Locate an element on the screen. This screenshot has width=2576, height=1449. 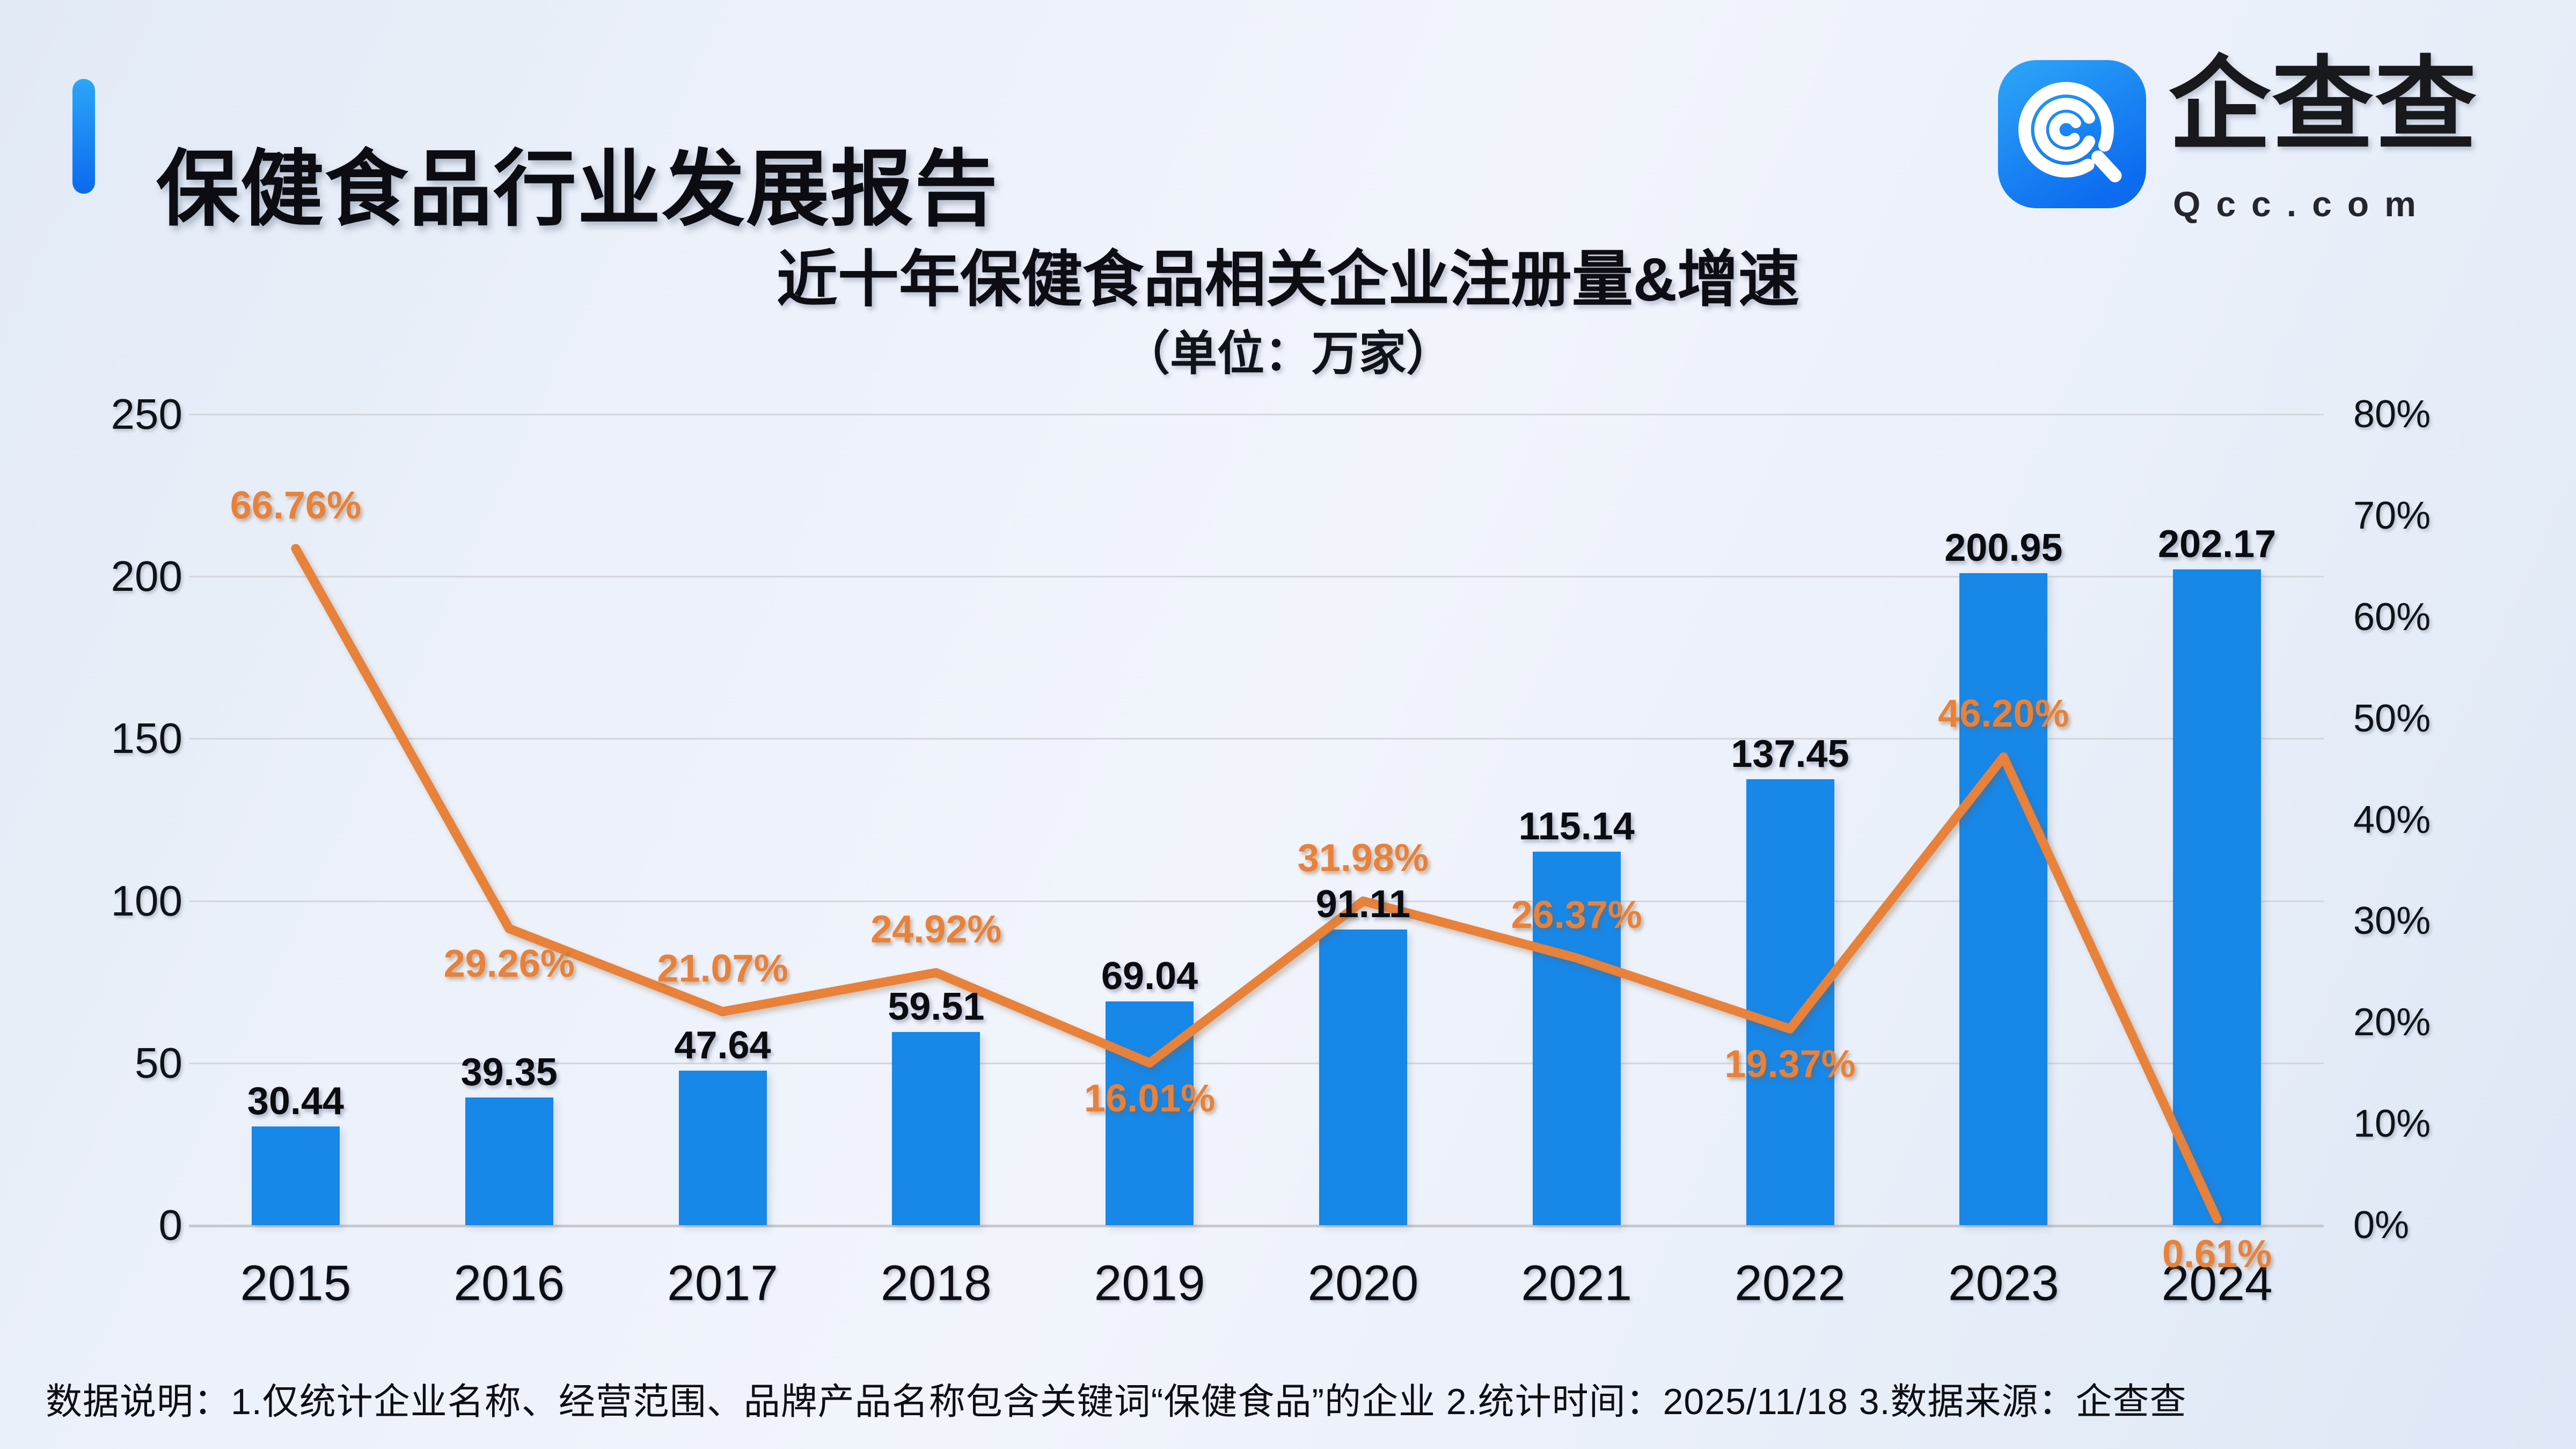
bar-value-2016: 39.35 is located at coordinates (509, 1072).